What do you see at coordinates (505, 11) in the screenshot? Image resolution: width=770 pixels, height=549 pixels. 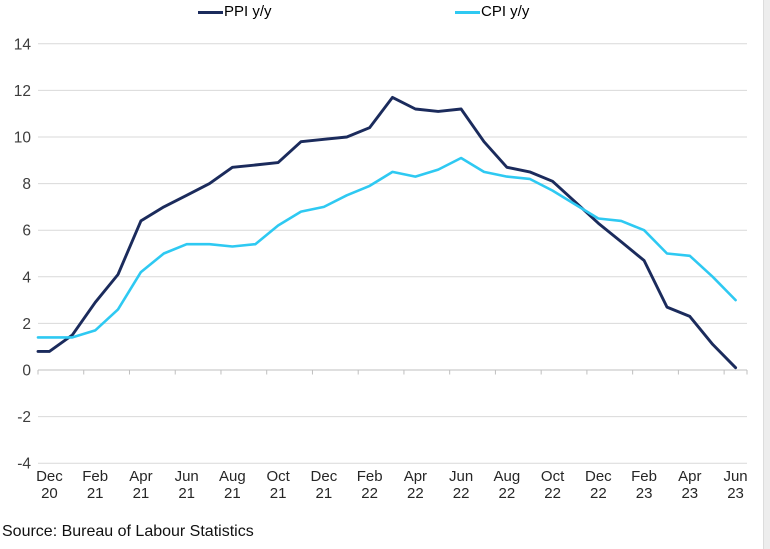 I see `legend-label-cpi: CPI y/y` at bounding box center [505, 11].